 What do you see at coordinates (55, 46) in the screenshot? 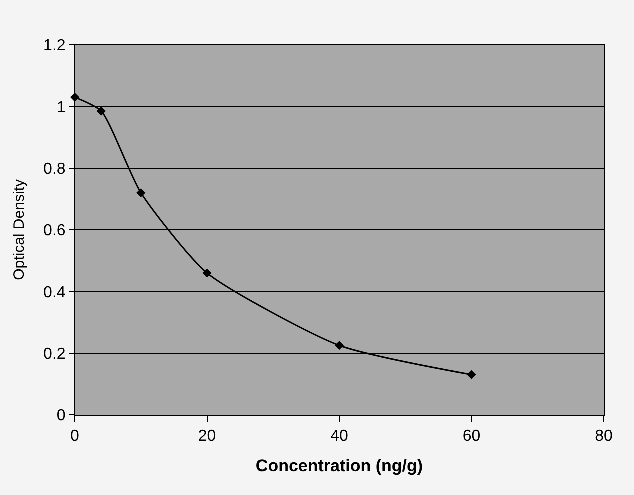
I see `y-tick-label: 1.2` at bounding box center [55, 46].